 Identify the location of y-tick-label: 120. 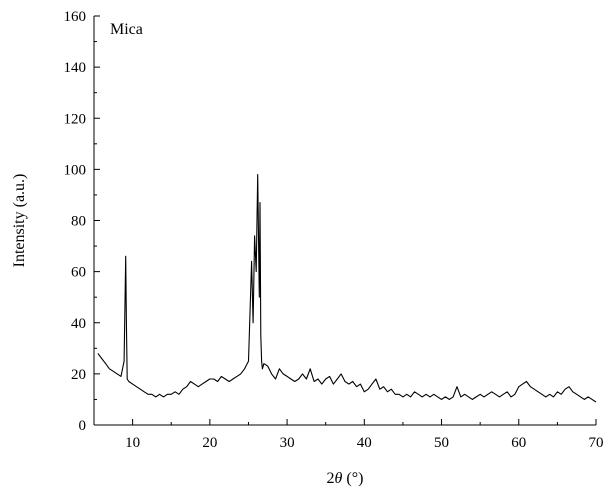
(75, 119).